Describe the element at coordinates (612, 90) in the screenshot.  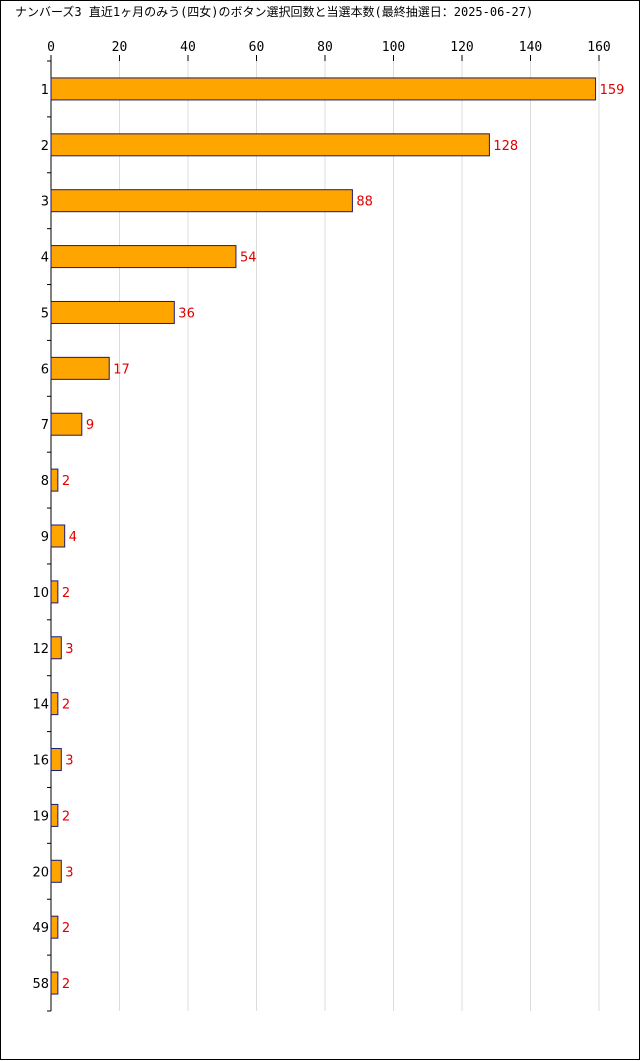
I see `value-label-1: 159` at that location.